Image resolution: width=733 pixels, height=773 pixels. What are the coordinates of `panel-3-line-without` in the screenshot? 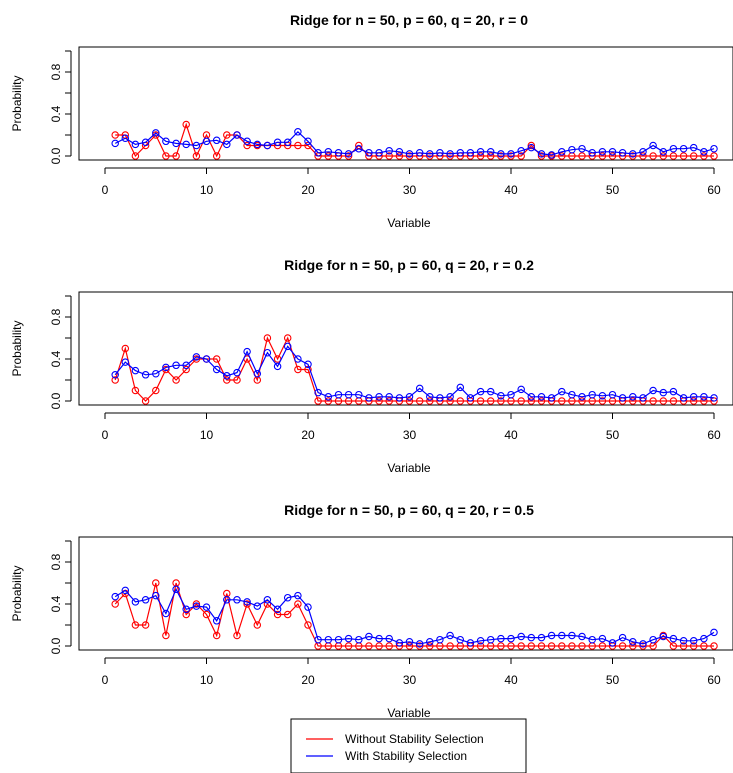 It's located at (414, 614).